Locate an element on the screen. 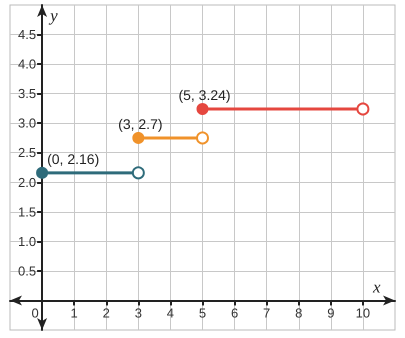 The height and width of the screenshot is (338, 405). x-axis-title: x is located at coordinates (376, 286).